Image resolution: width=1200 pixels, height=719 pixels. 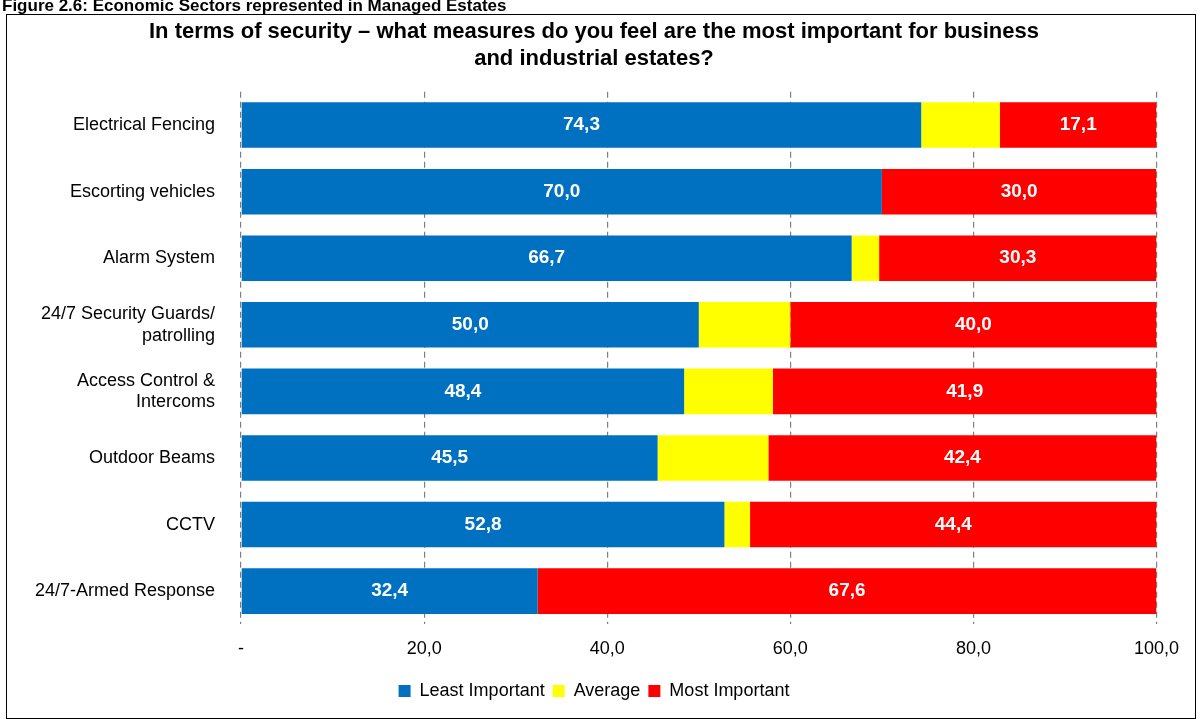 What do you see at coordinates (1156, 648) in the screenshot?
I see `x-tick-label: 100,0` at bounding box center [1156, 648].